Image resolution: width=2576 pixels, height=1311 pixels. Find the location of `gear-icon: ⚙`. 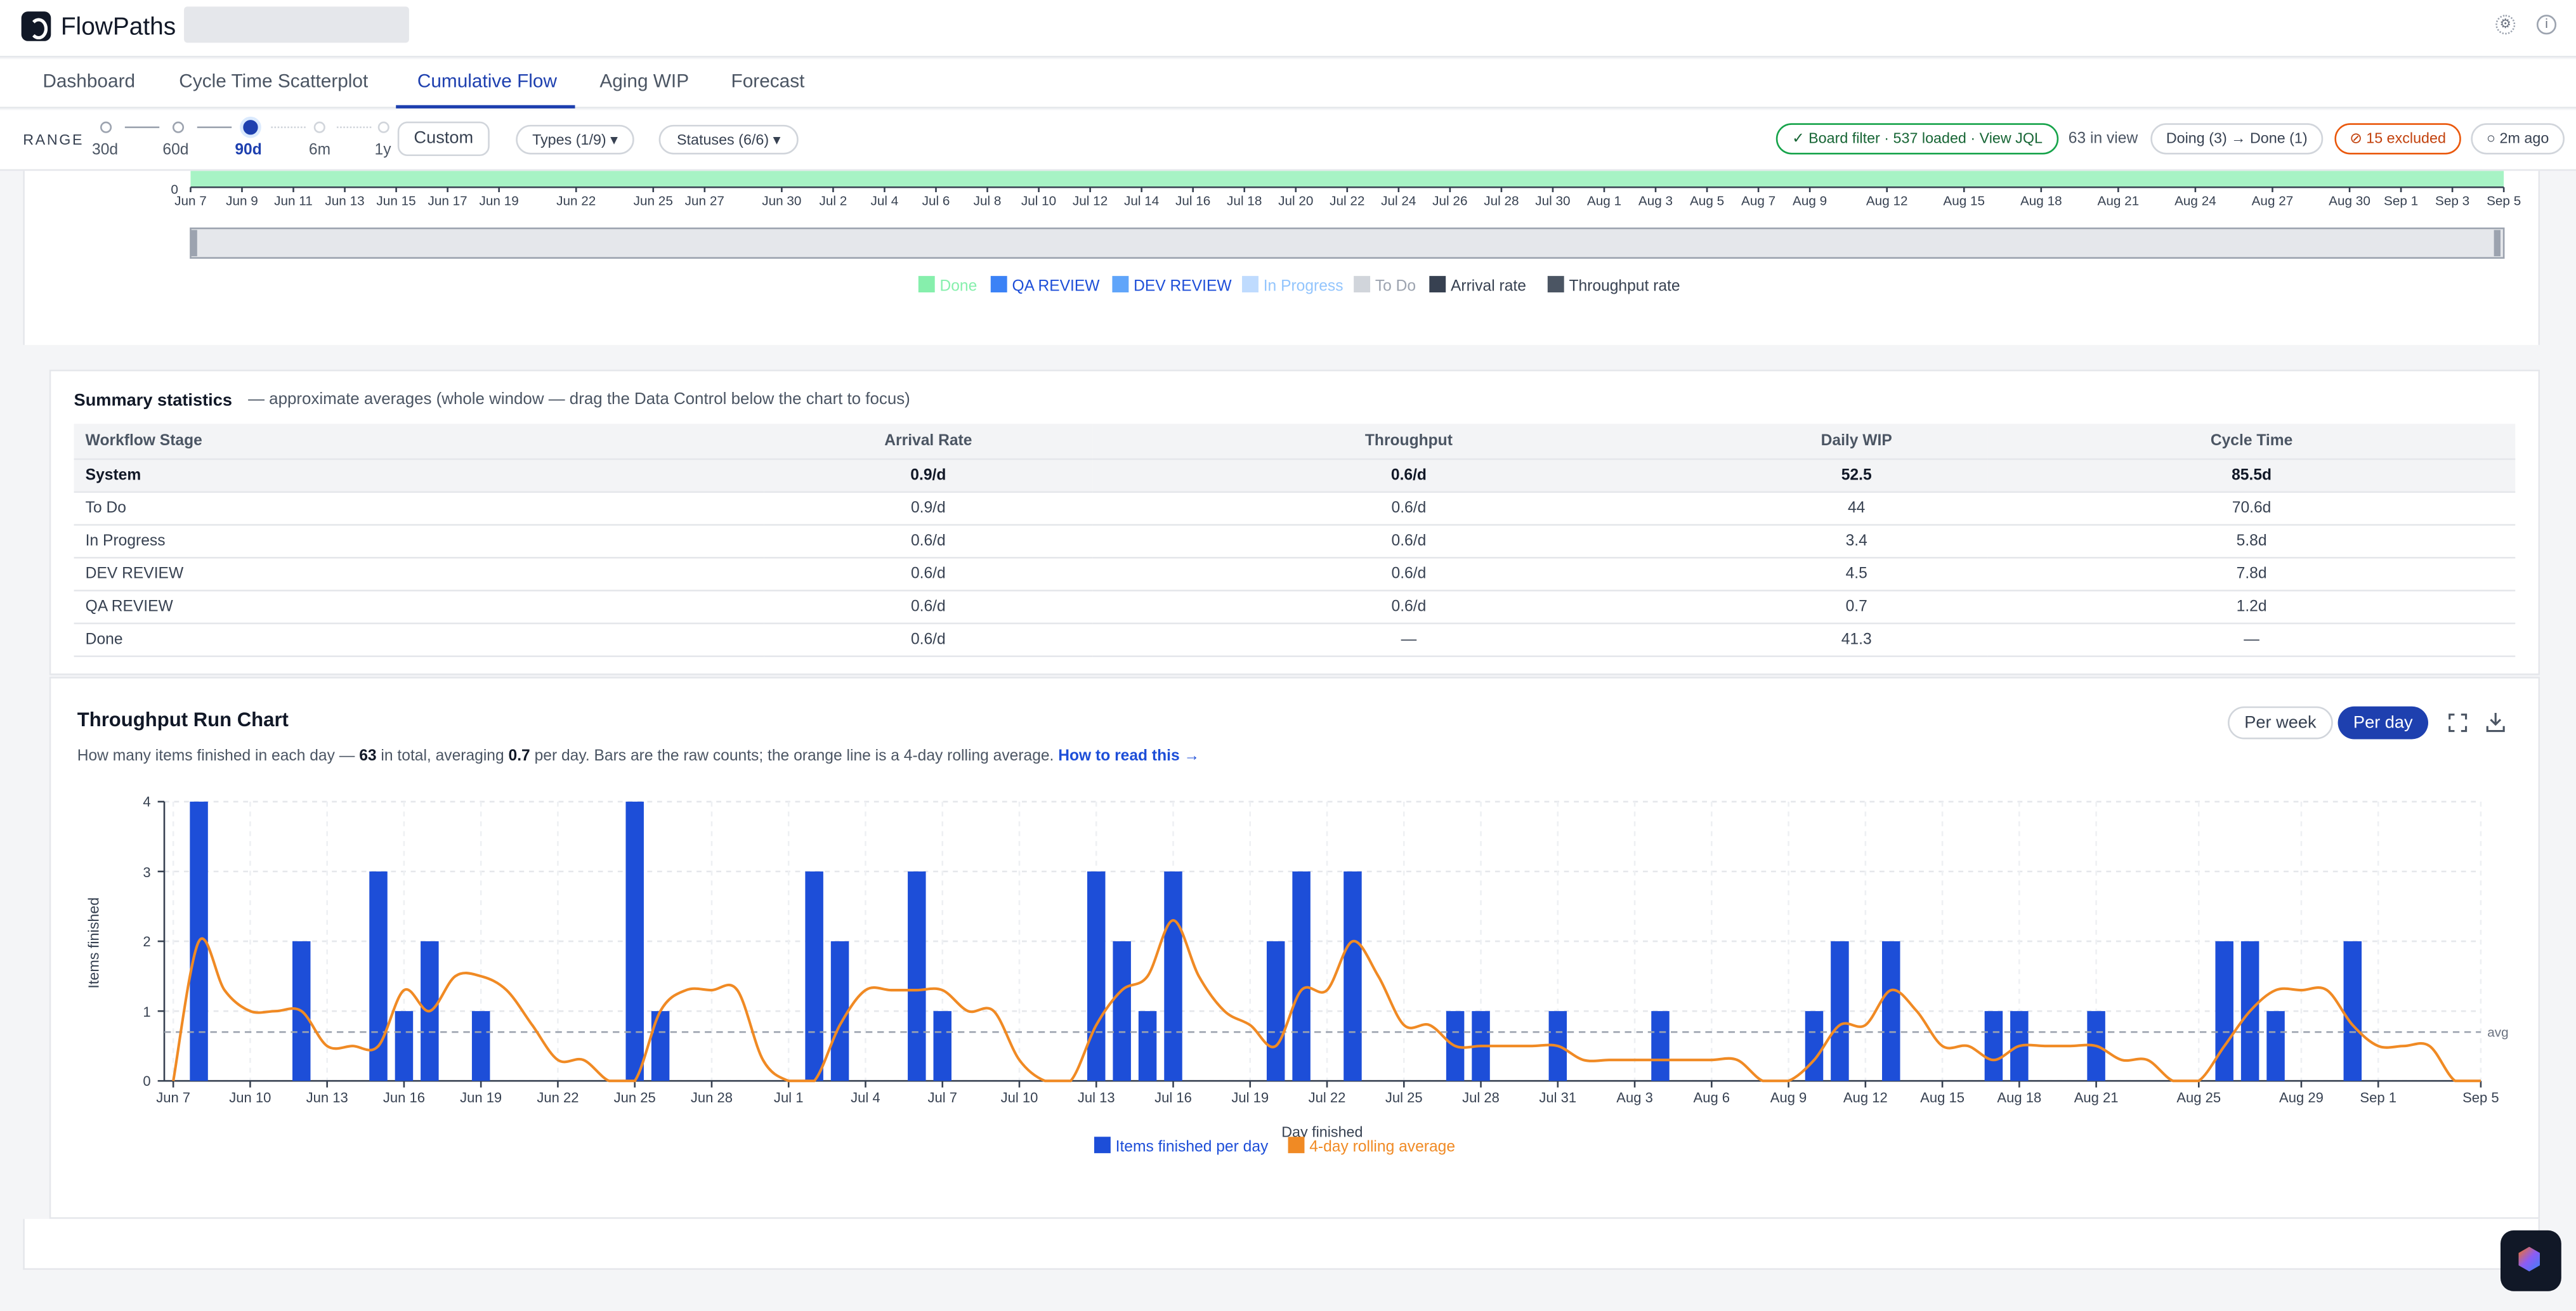

gear-icon: ⚙ is located at coordinates (2506, 25).